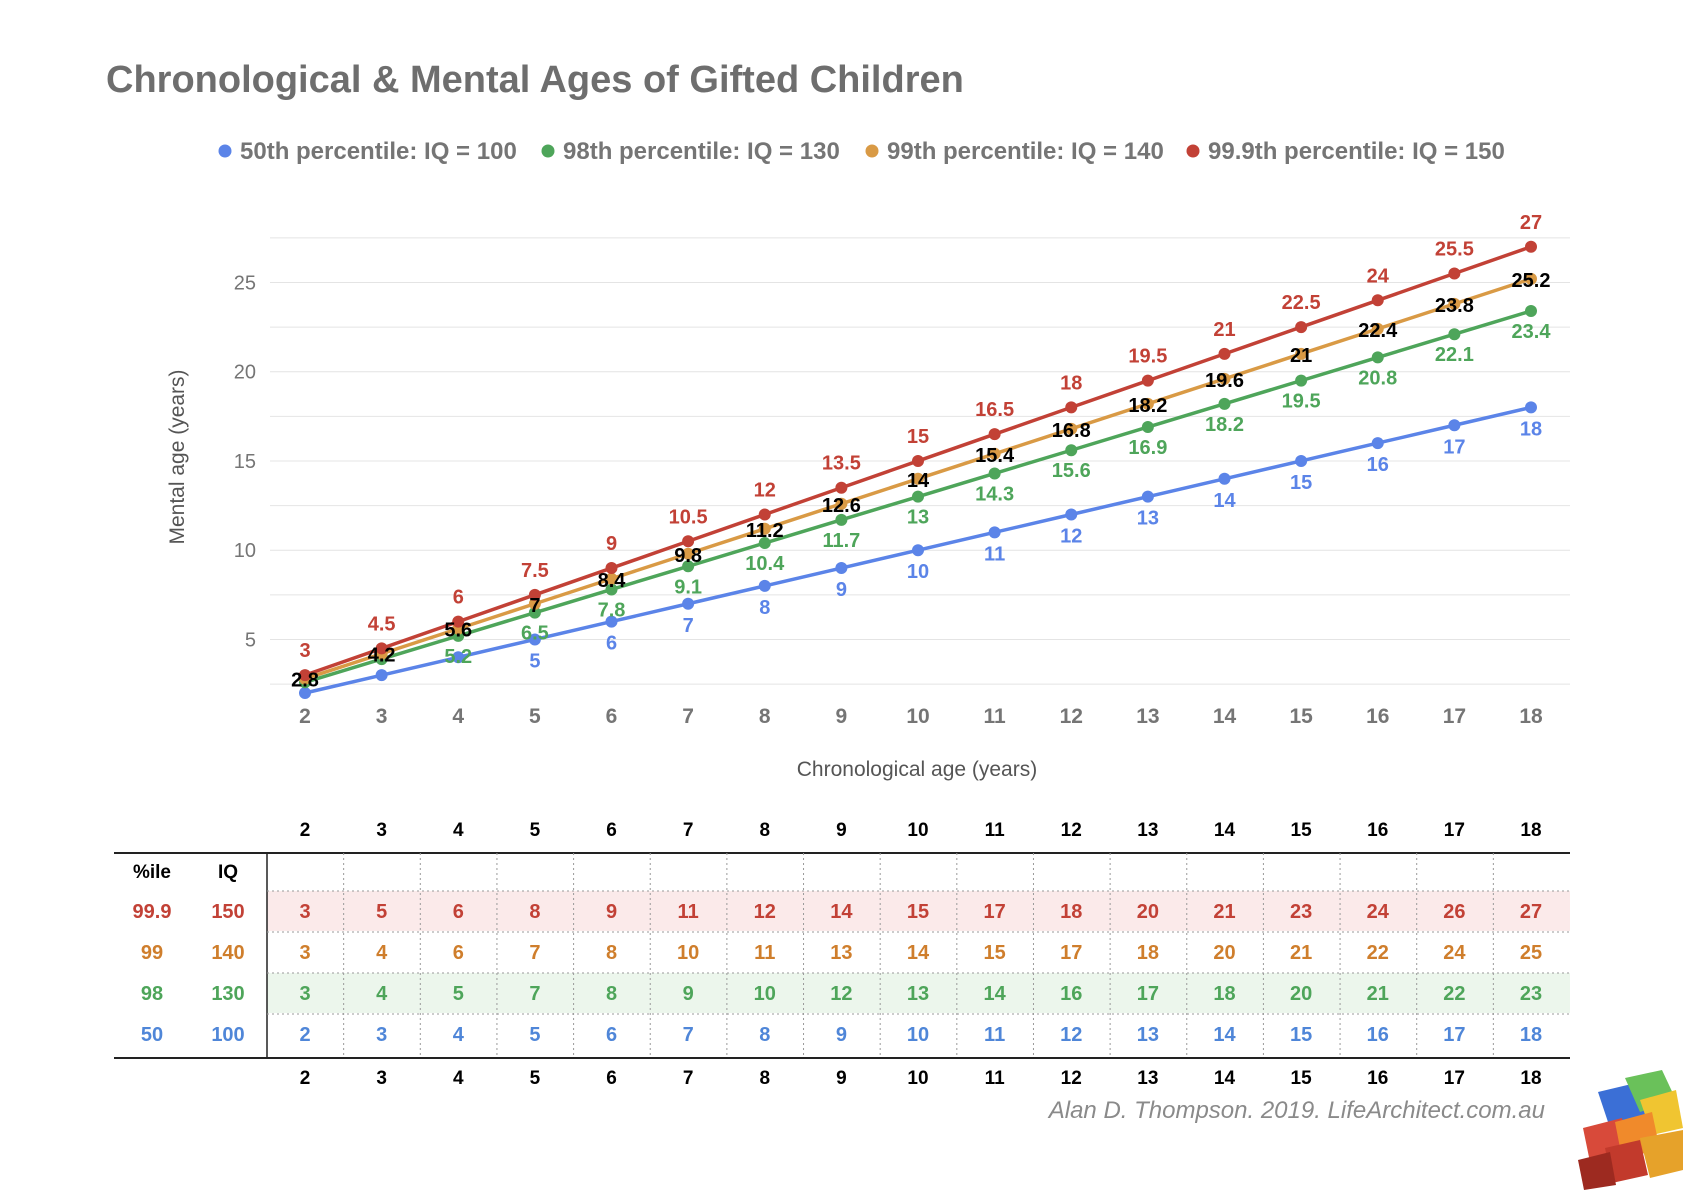 This screenshot has height=1190, width=1683. What do you see at coordinates (917, 716) in the screenshot?
I see `x-tick-label: 10` at bounding box center [917, 716].